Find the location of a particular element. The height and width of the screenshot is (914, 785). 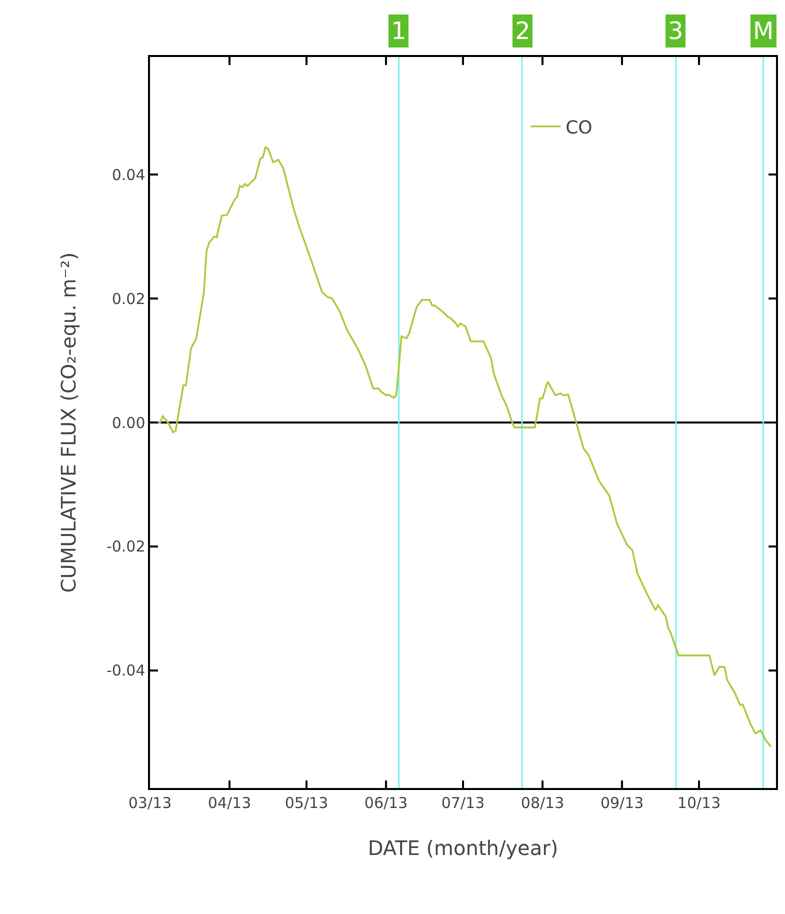

x-tick-label: 08/13 is located at coordinates (542, 803).